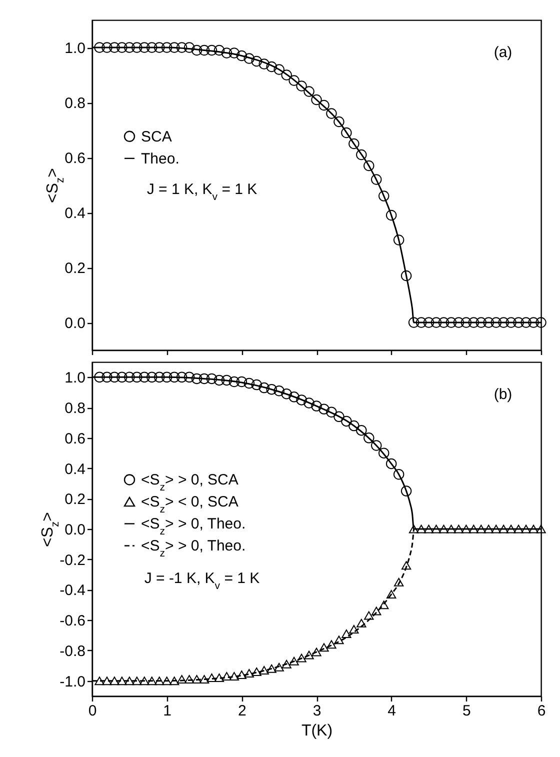 The image size is (560, 757). What do you see at coordinates (193, 549) in the screenshot?
I see `legend-label: <S$_{z}$> > 0, Theo.` at bounding box center [193, 549].